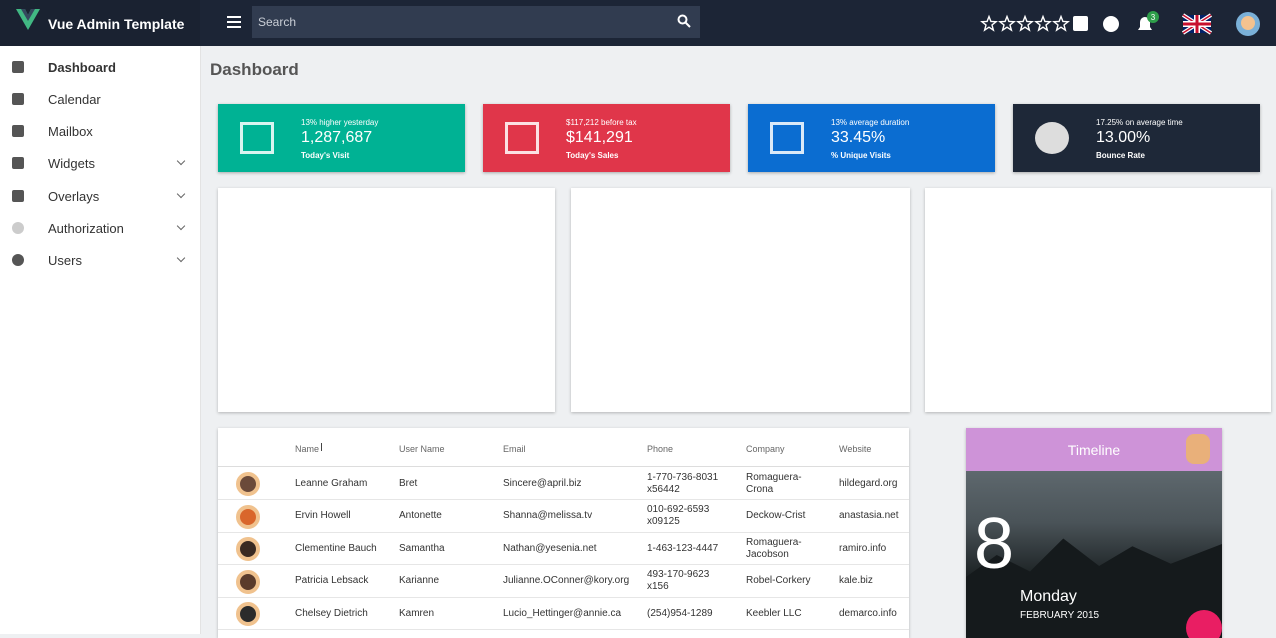 Image resolution: width=1276 pixels, height=638 pixels. Describe the element at coordinates (100, 340) in the screenshot. I see `sidebar` at that location.